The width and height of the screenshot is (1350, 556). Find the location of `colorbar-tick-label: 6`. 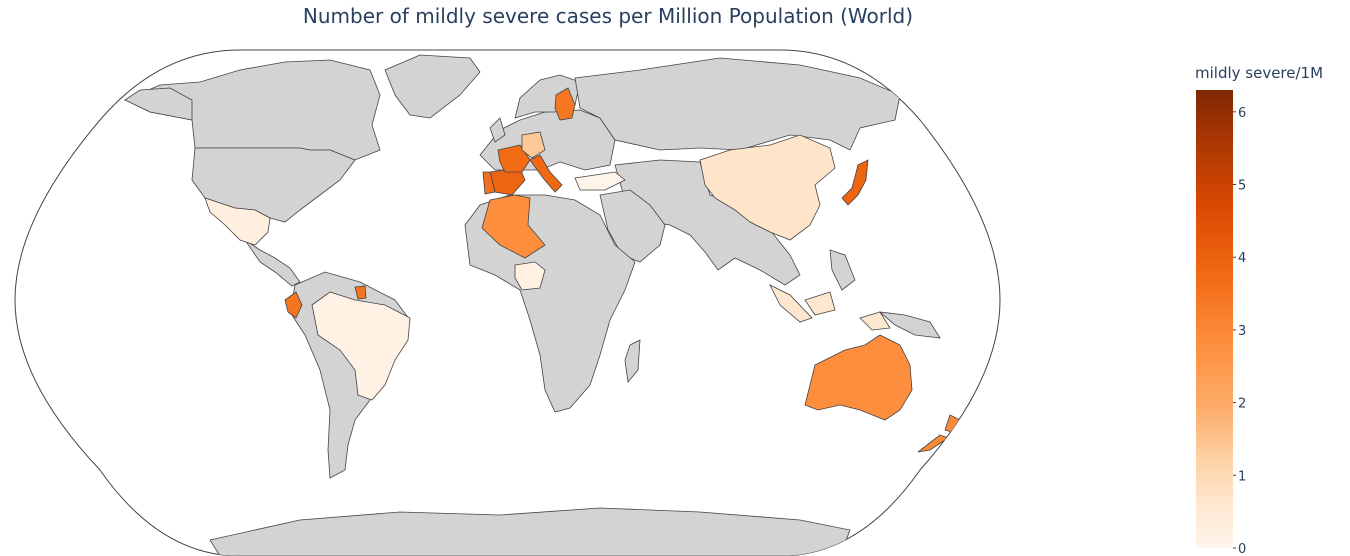

colorbar-tick-label: 6 is located at coordinates (1242, 113).